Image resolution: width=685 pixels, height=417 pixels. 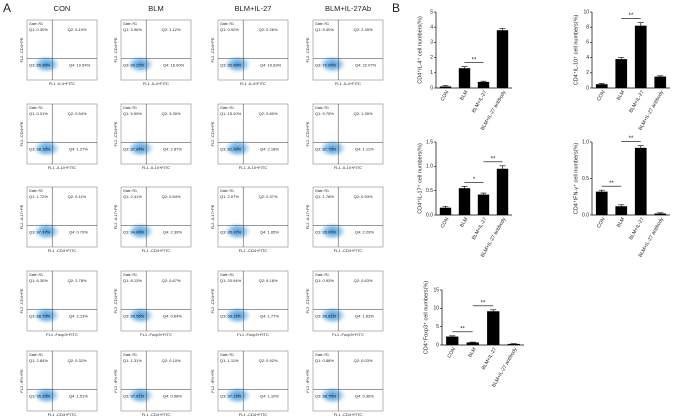 I want to click on quadrant-label: Q2: 1.12%, so click(x=171, y=29).